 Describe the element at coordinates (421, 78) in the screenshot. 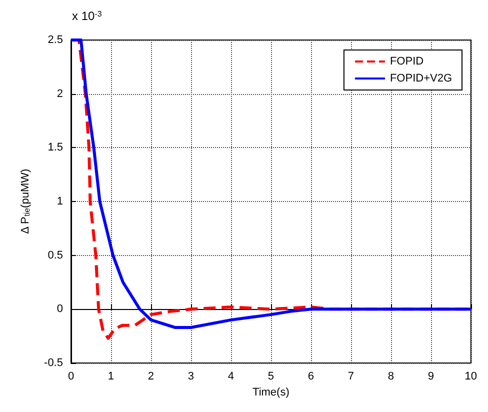

I see `legend-label: FOPID+V2G` at that location.